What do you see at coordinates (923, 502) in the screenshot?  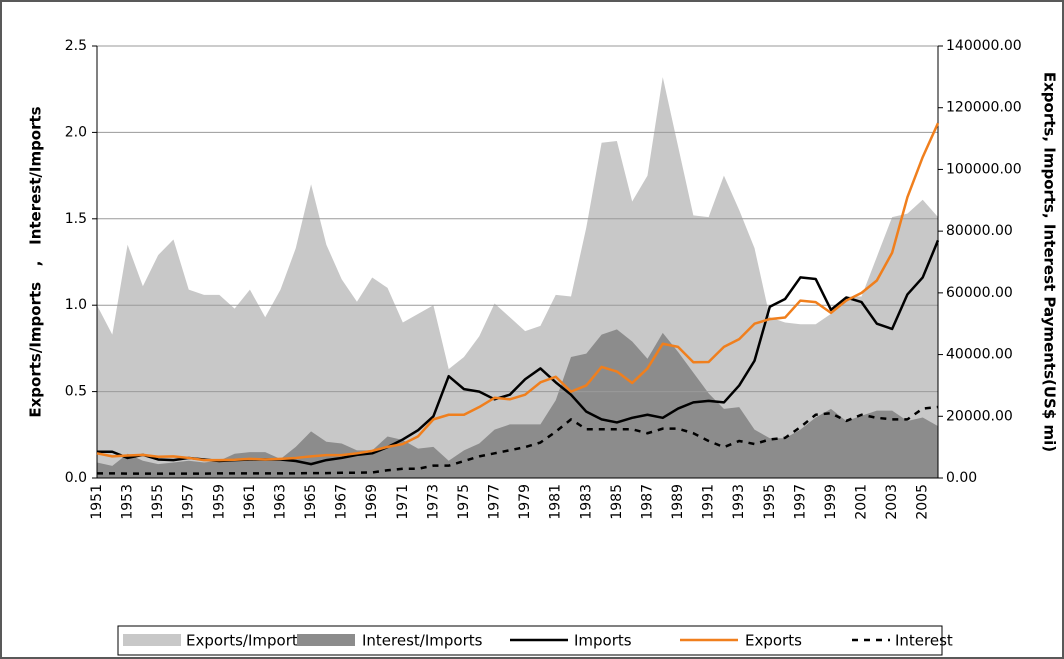 I see `x-tick-label: 2005` at bounding box center [923, 502].